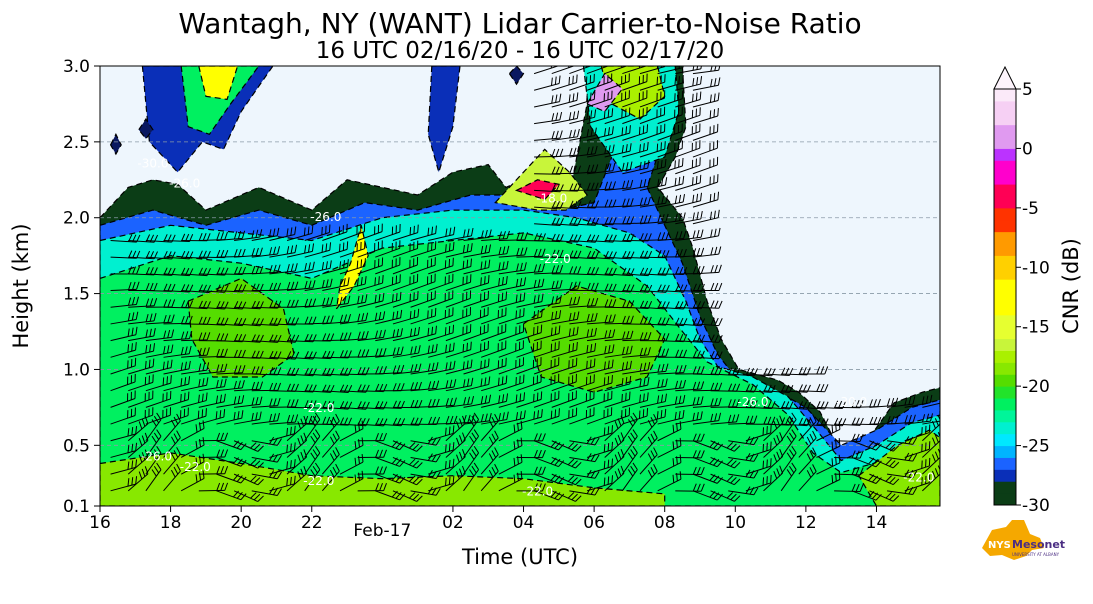  Describe the element at coordinates (1027, 149) in the screenshot. I see `colorbar-tick-label: 0` at that location.